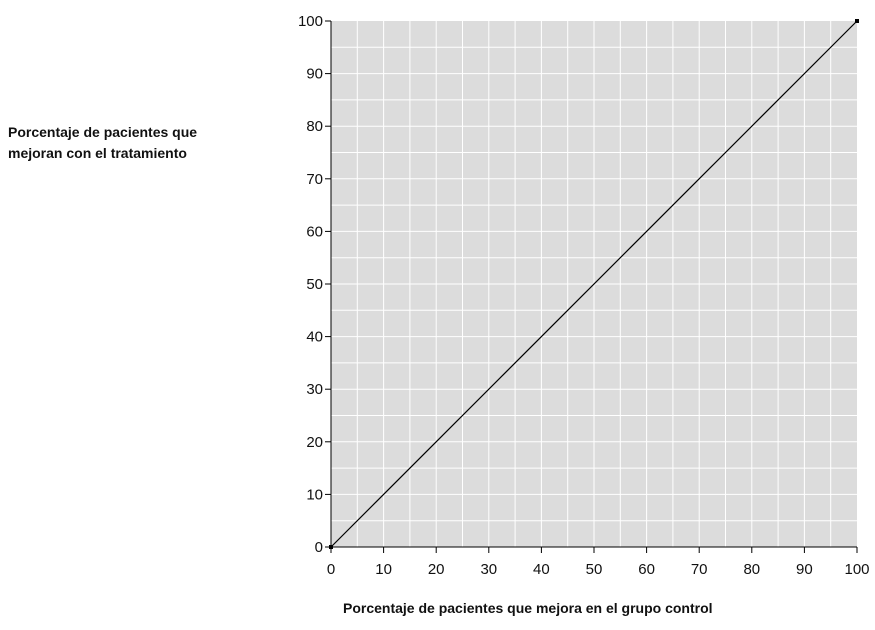  I want to click on x-tick-label: 40, so click(541, 569).